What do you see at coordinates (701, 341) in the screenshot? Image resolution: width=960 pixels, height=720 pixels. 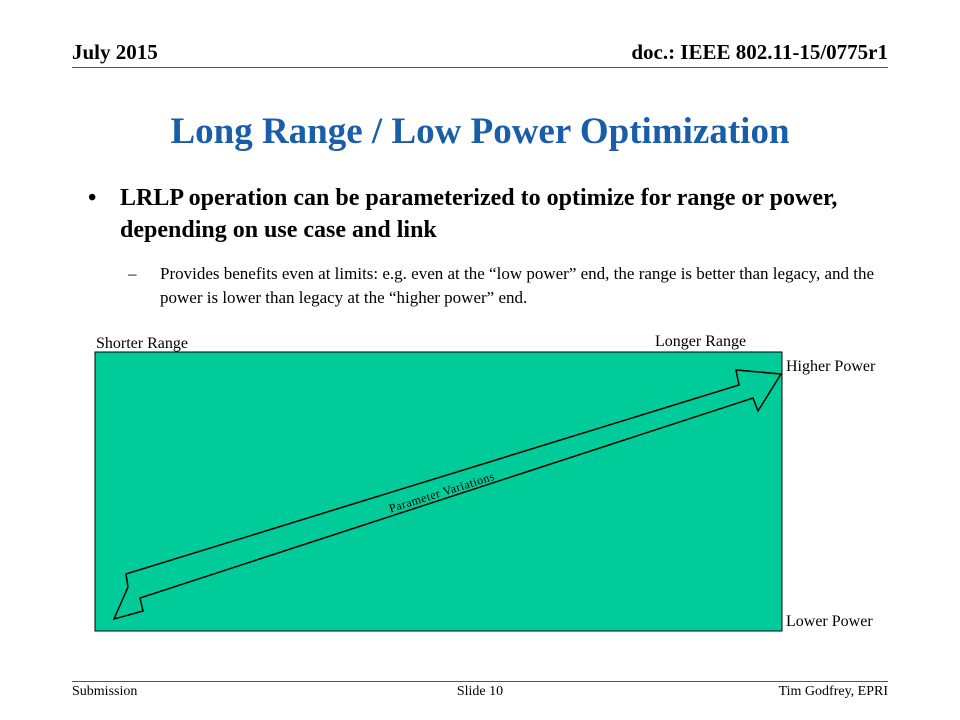 I see `label-longer-range: Longer Range` at bounding box center [701, 341].